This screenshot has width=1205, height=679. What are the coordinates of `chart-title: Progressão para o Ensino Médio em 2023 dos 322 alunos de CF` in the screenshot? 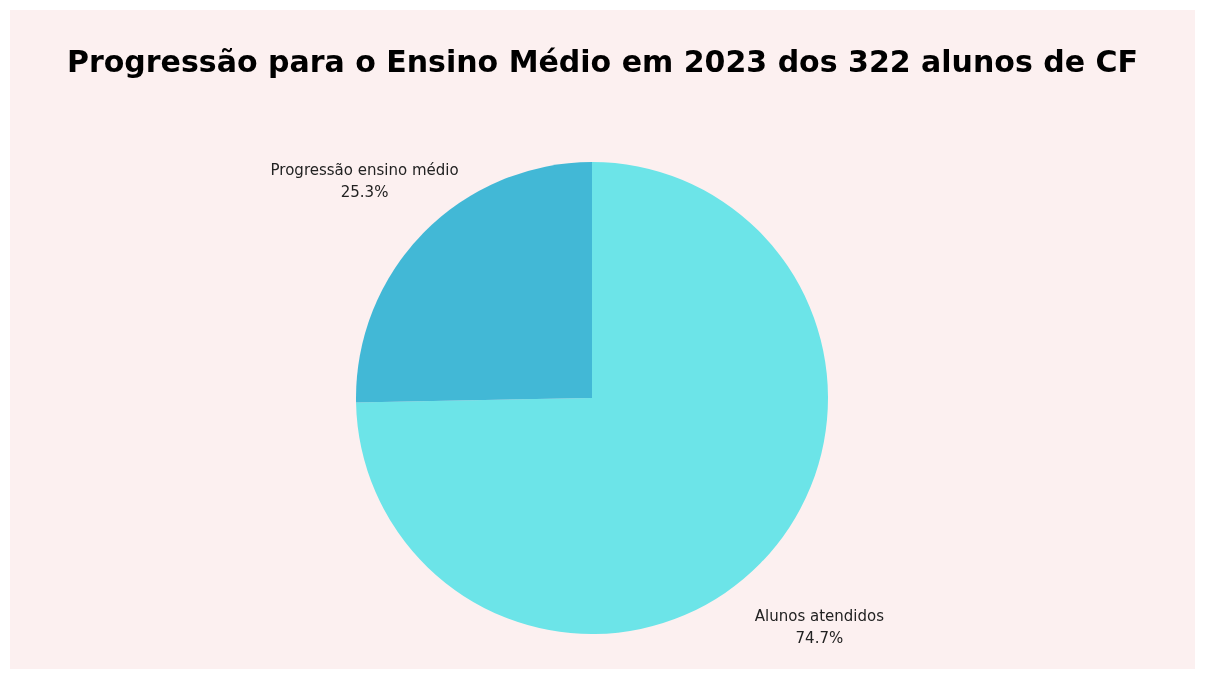 It's located at (602, 61).